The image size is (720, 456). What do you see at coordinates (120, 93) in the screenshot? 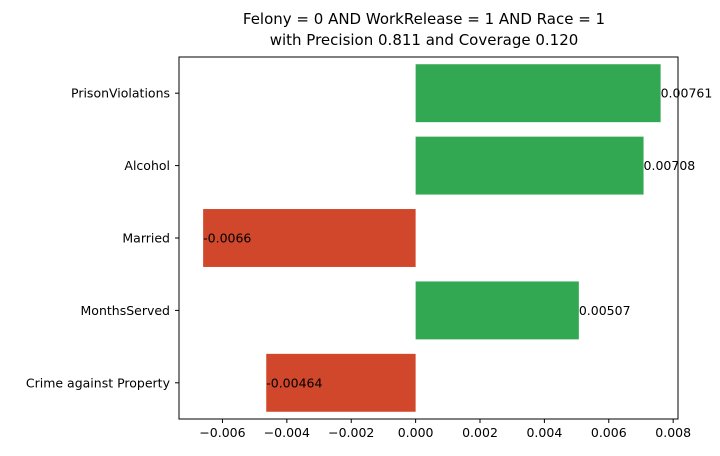
I see `category-label-1: PrisonViolations` at bounding box center [120, 93].